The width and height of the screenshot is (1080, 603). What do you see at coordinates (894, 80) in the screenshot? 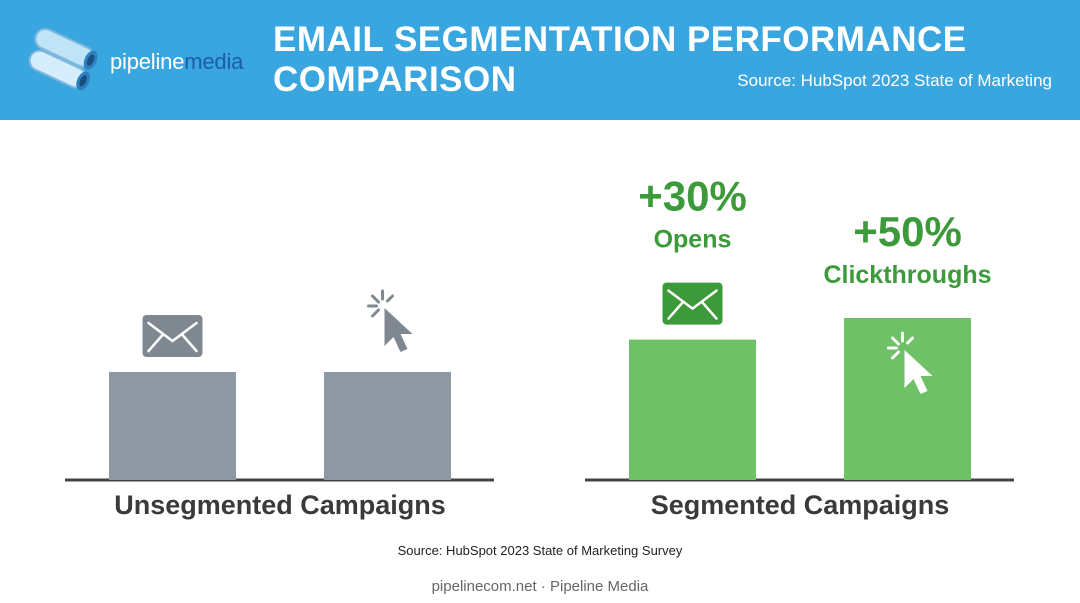
I see `header-source: Source: HubSpot 2023 State of Marketing` at bounding box center [894, 80].